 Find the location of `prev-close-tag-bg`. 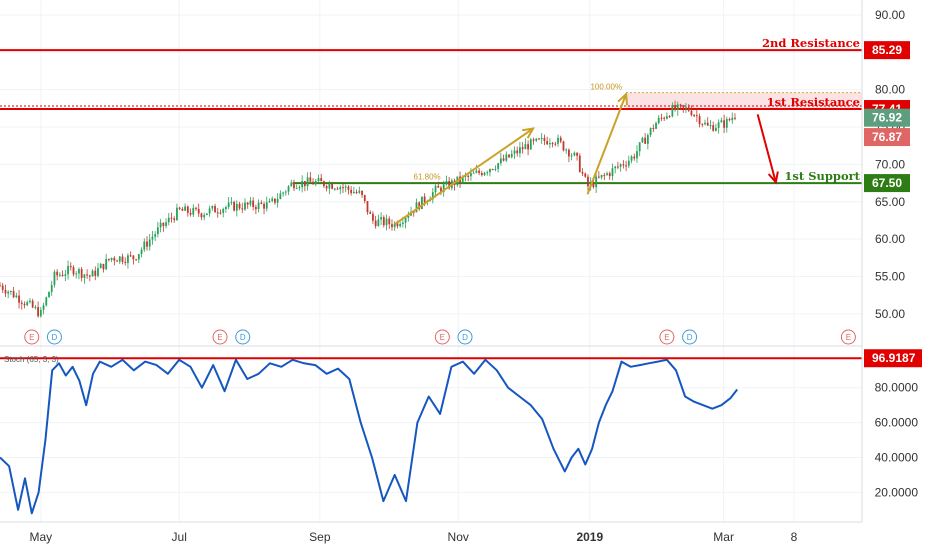

prev-close-tag-bg is located at coordinates (887, 137).